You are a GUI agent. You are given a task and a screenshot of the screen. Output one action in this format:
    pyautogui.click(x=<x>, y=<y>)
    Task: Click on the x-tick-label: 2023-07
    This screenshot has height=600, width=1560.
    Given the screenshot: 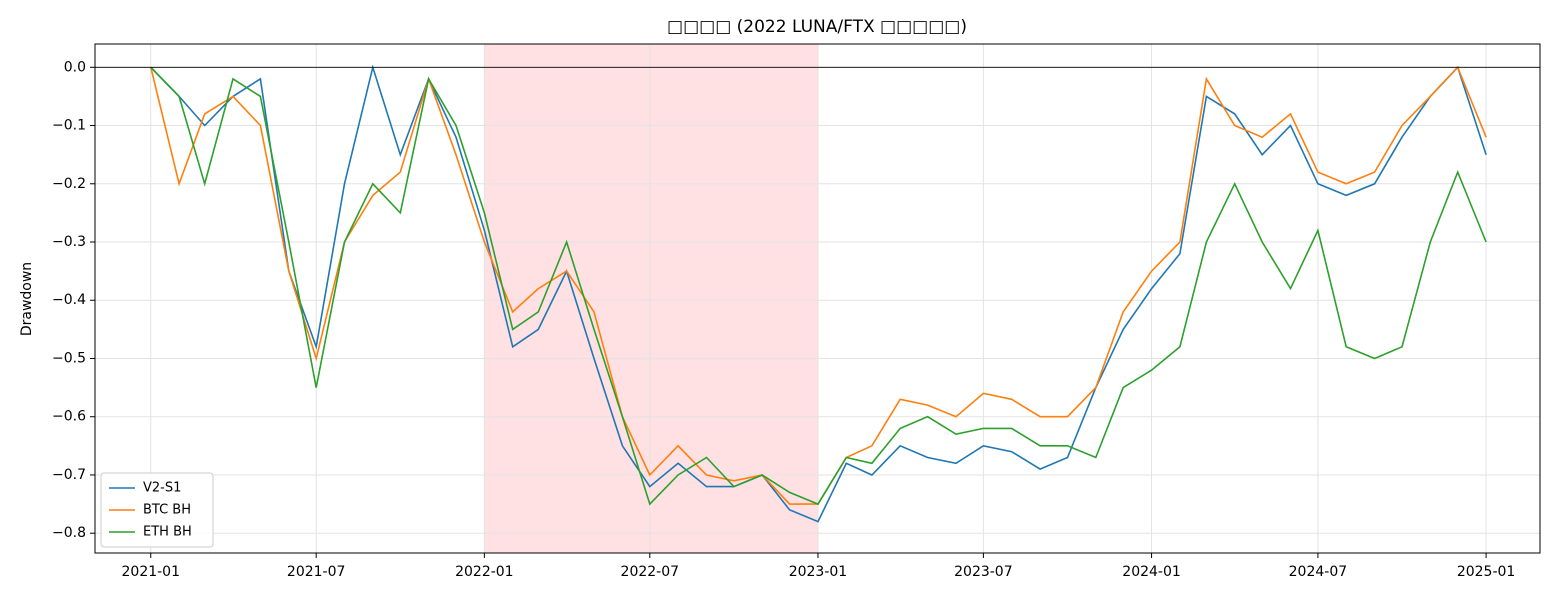 What is the action you would take?
    pyautogui.click(x=983, y=572)
    